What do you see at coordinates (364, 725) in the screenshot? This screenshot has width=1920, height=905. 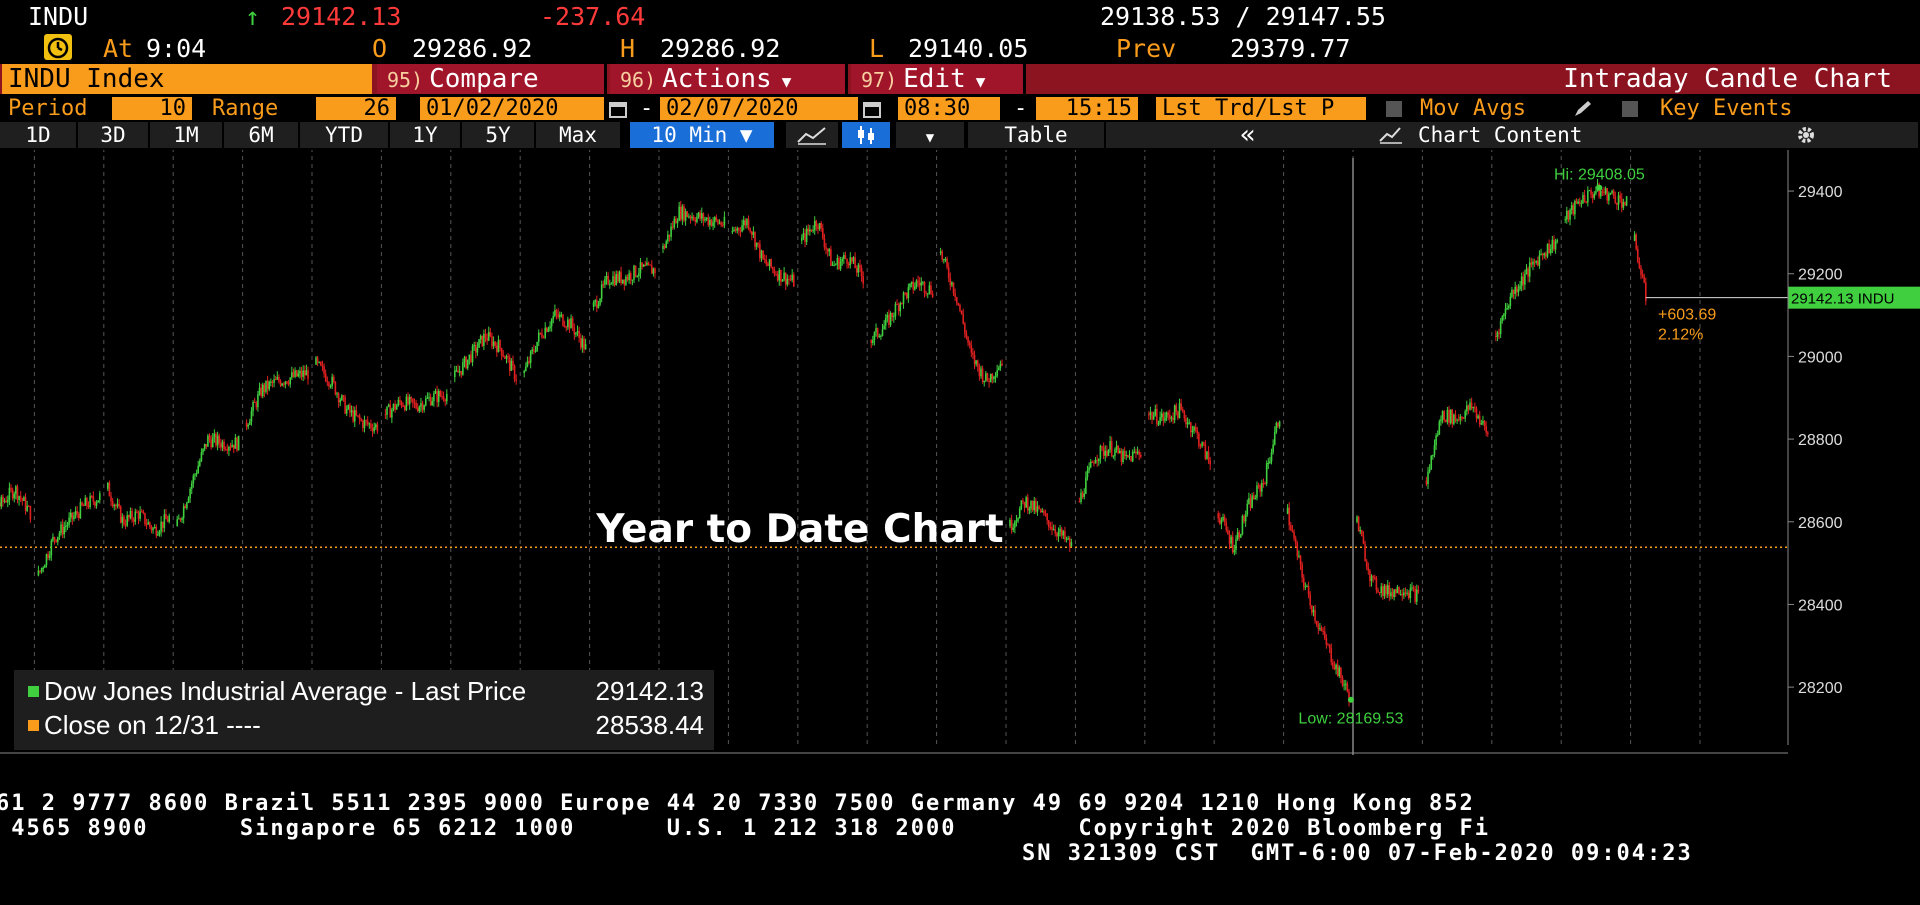 I see `legend-item: Close on 12/31 ---- 28538.44` at bounding box center [364, 725].